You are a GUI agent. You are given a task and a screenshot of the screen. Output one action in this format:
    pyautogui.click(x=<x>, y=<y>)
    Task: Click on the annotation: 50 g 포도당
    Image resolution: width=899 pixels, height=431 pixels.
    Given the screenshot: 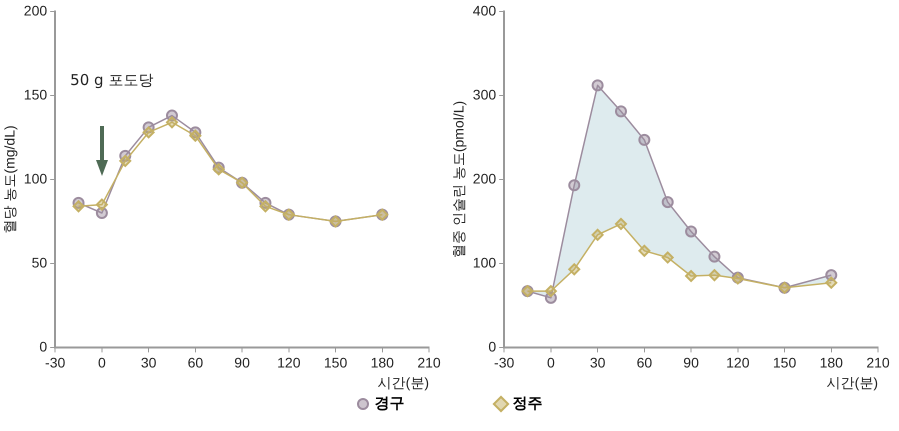 What is the action you would take?
    pyautogui.click(x=112, y=80)
    